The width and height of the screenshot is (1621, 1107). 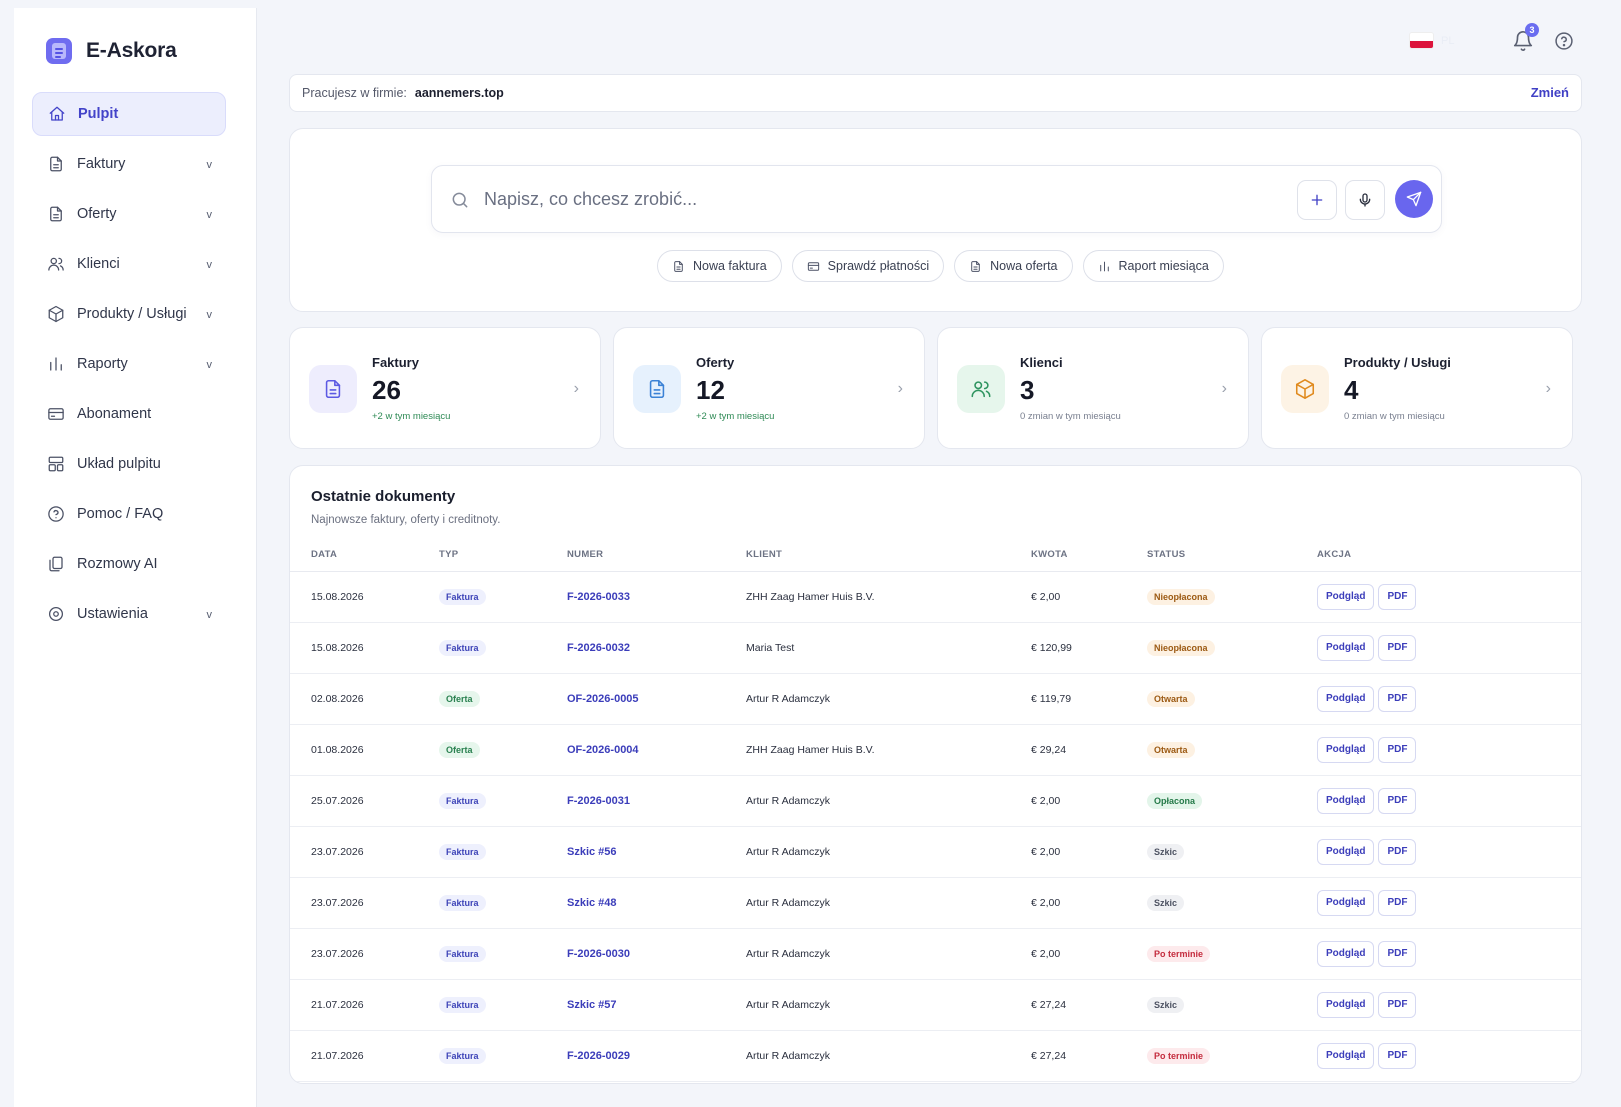 What do you see at coordinates (1093, 388) in the screenshot?
I see `stat-card: Klienci 3 0 zmian w tym miesiącu ›` at bounding box center [1093, 388].